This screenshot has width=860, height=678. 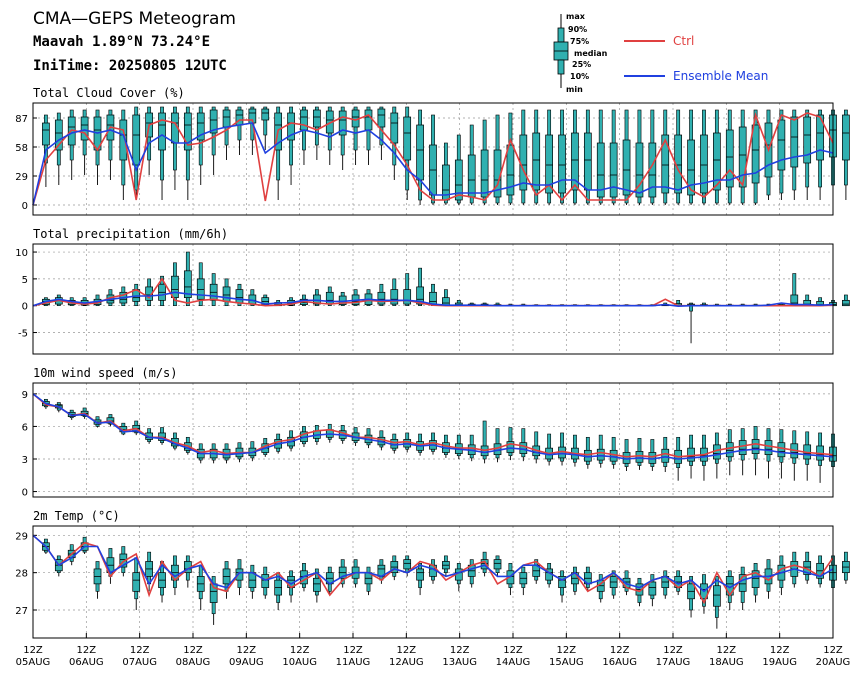 I want to click on x-tick-date: 13AUG, so click(x=459, y=662).